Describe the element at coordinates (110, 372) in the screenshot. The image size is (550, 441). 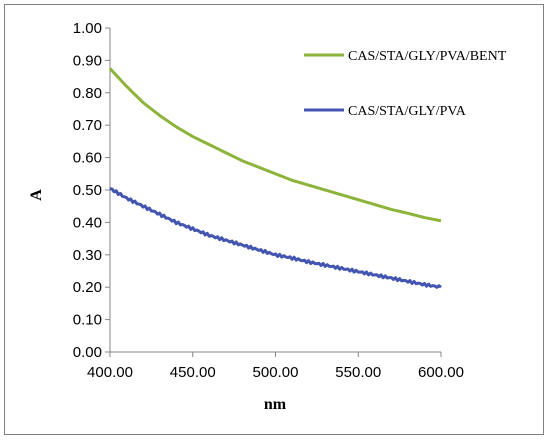
I see `x-tick-label: 400.00` at that location.